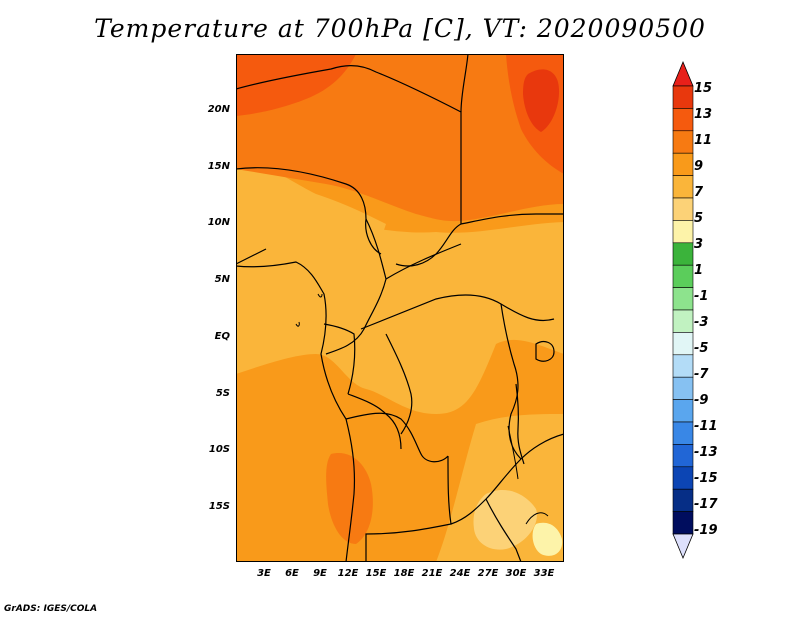 The width and height of the screenshot is (800, 618). What do you see at coordinates (222, 279) in the screenshot?
I see `lat-label-5n: 5N` at bounding box center [222, 279].